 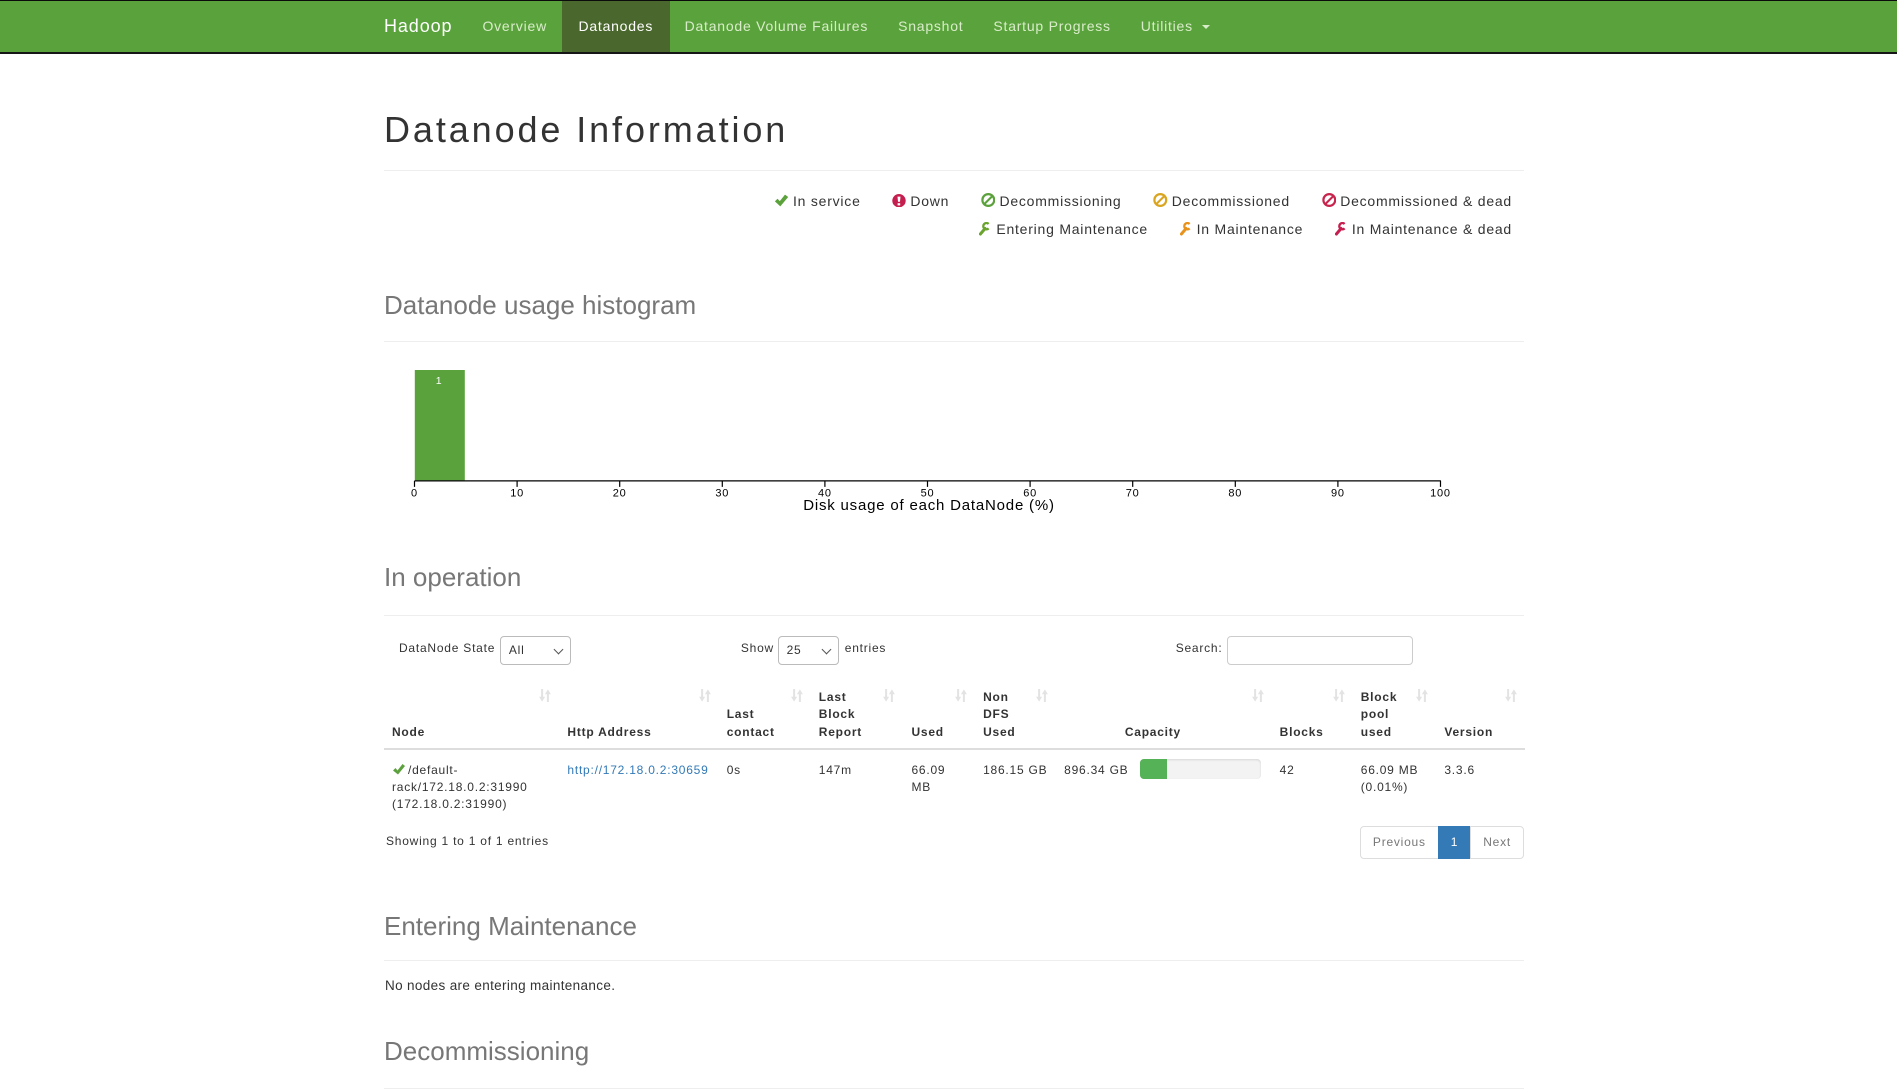 What do you see at coordinates (1338, 493) in the screenshot?
I see `svg-text: 90` at bounding box center [1338, 493].